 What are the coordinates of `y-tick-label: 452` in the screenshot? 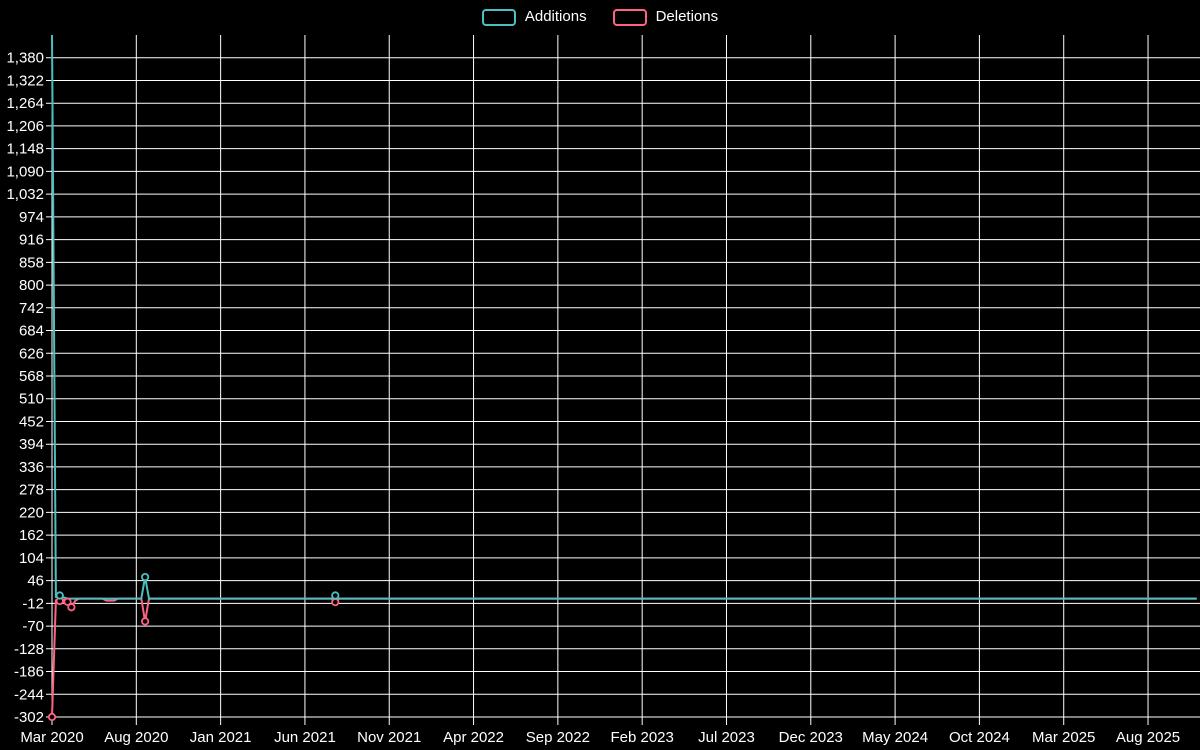 It's located at (31, 421).